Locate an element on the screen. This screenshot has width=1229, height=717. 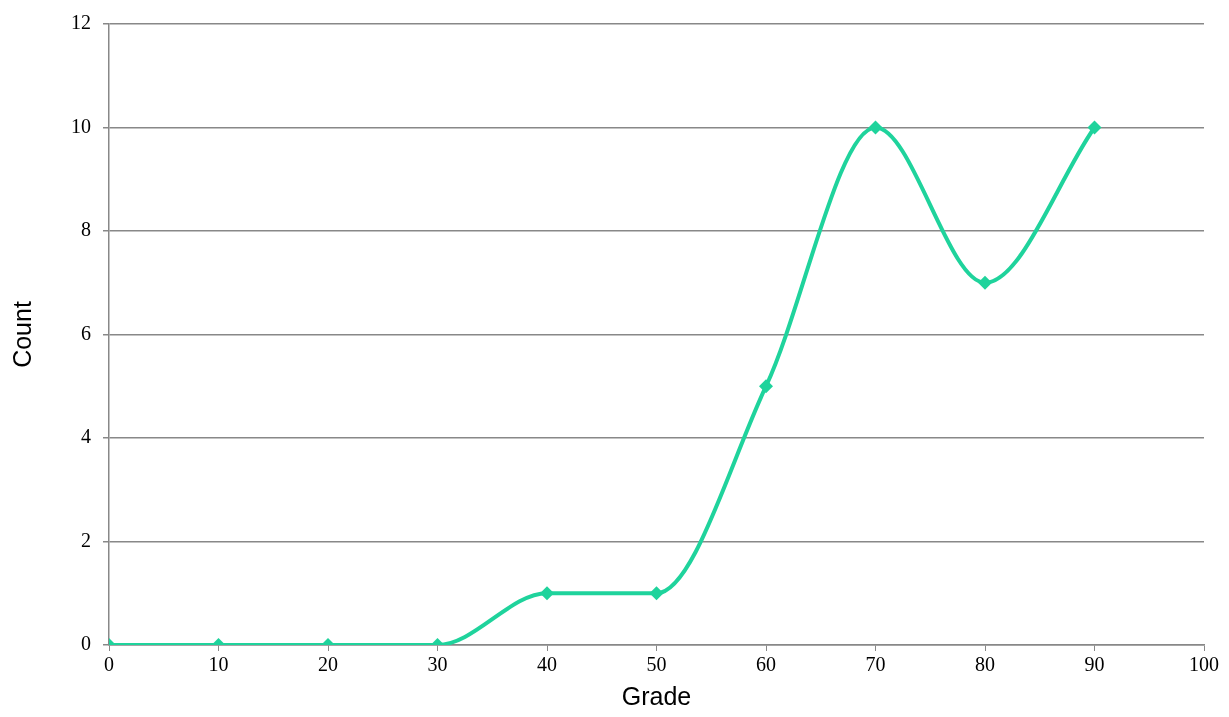
y-tick-label: 8 is located at coordinates (86, 229).